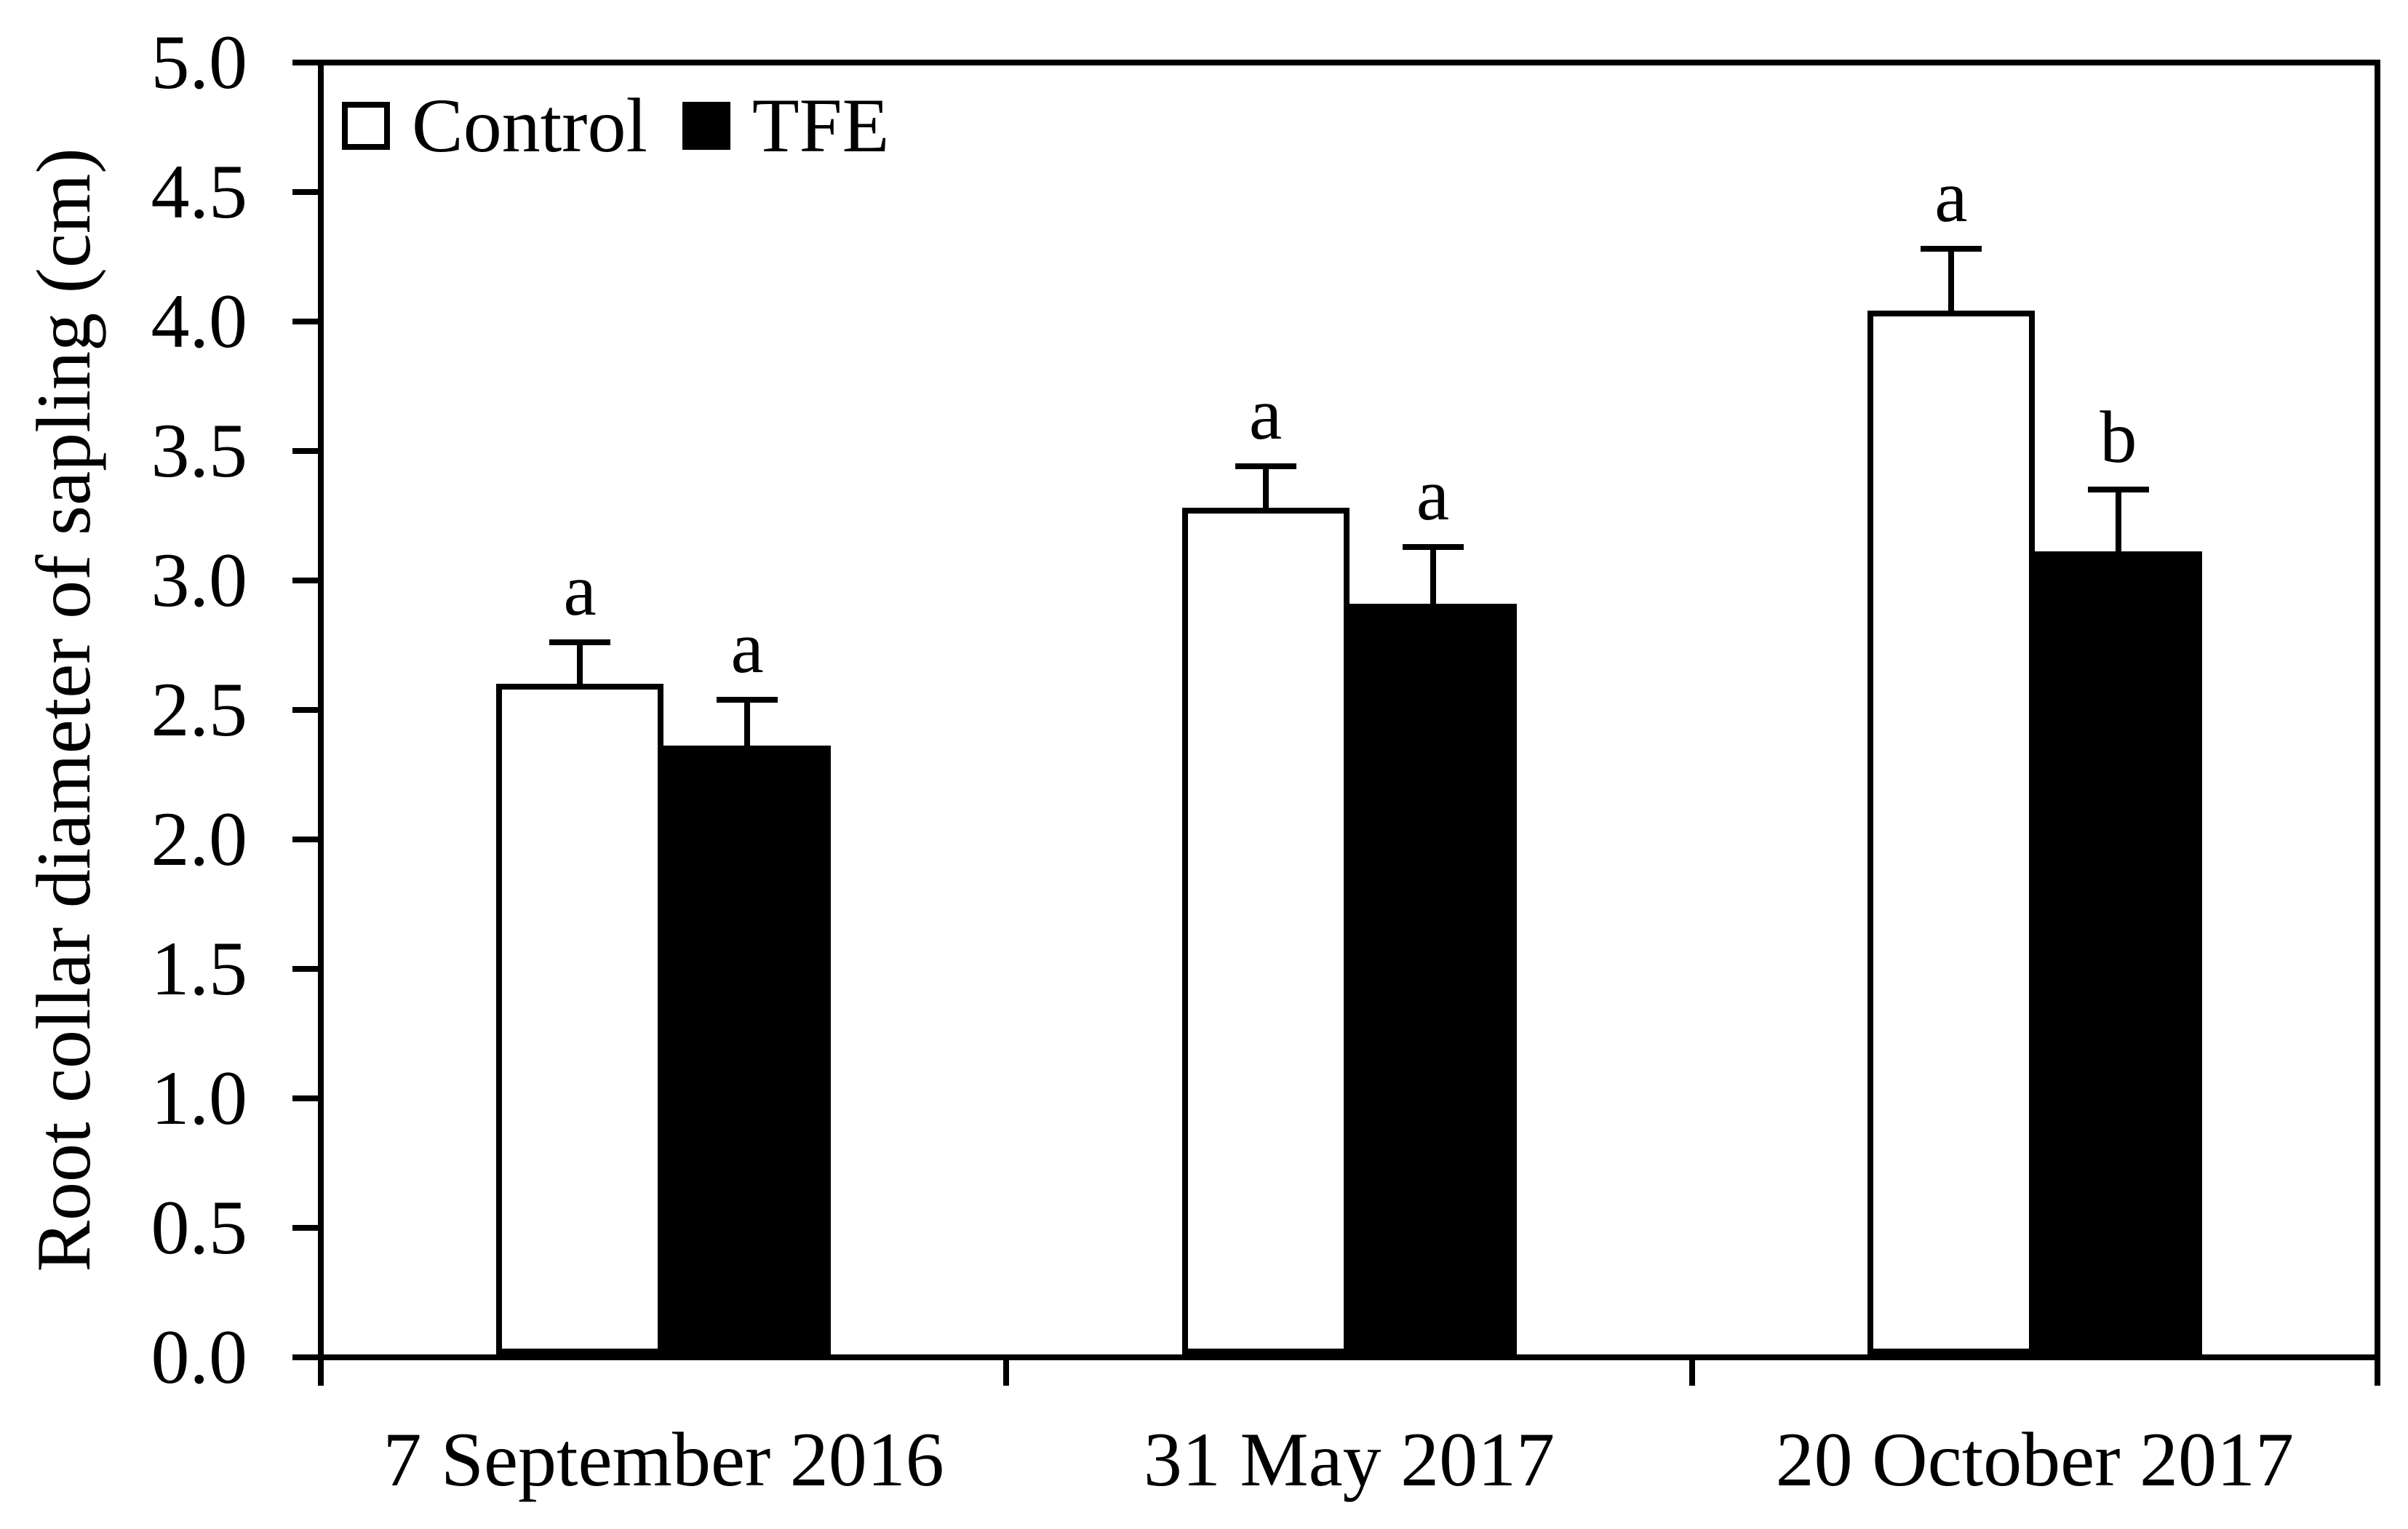 The width and height of the screenshot is (2408, 1529). I want to click on legend-label-control: Control, so click(529, 125).